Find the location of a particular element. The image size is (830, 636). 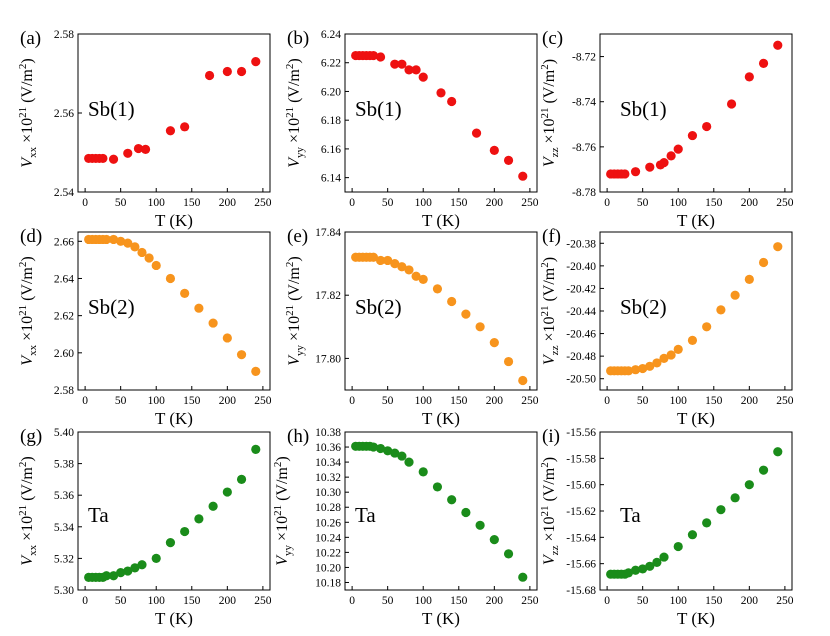

y-tick-label: 10.26 is located at coordinates (328, 523).